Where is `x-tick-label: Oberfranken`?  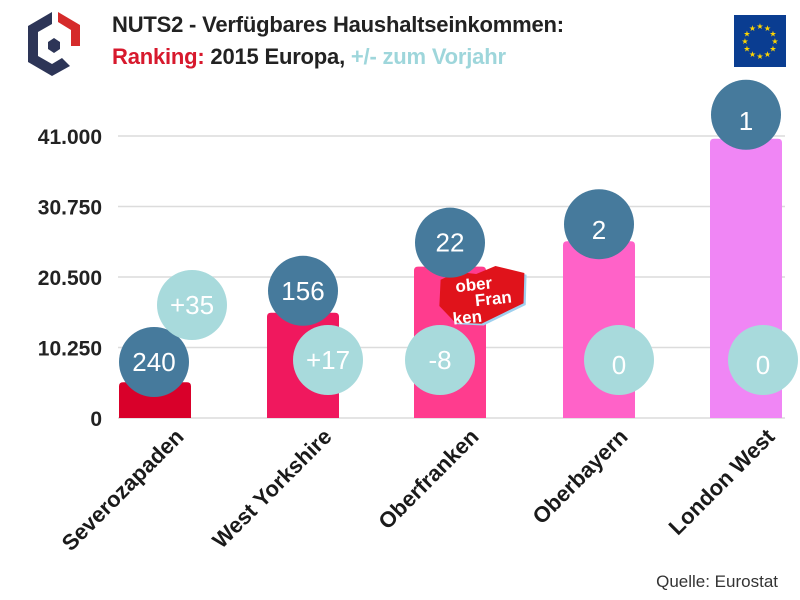 x-tick-label: Oberfranken is located at coordinates (428, 479).